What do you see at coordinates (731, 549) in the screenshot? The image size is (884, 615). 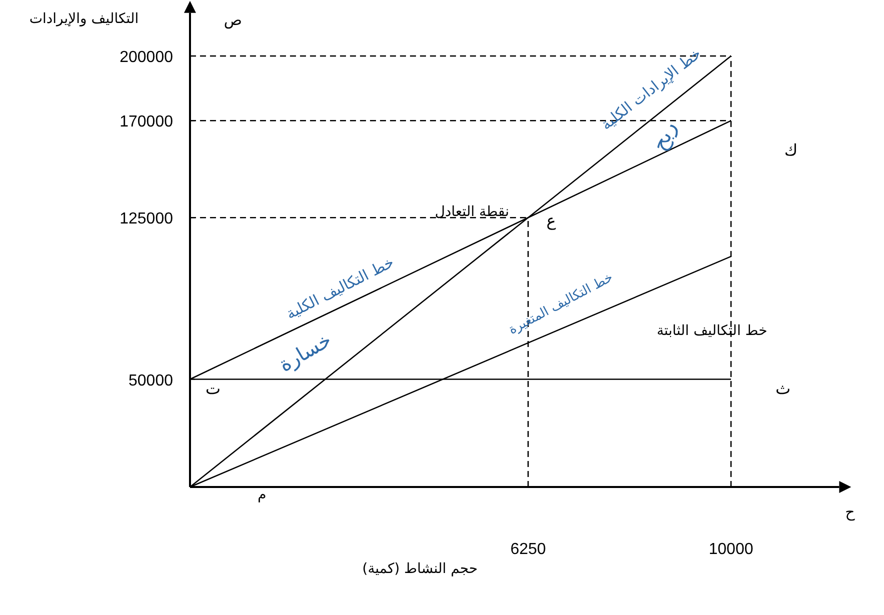 I see `x-tick-label: 10000` at bounding box center [731, 549].